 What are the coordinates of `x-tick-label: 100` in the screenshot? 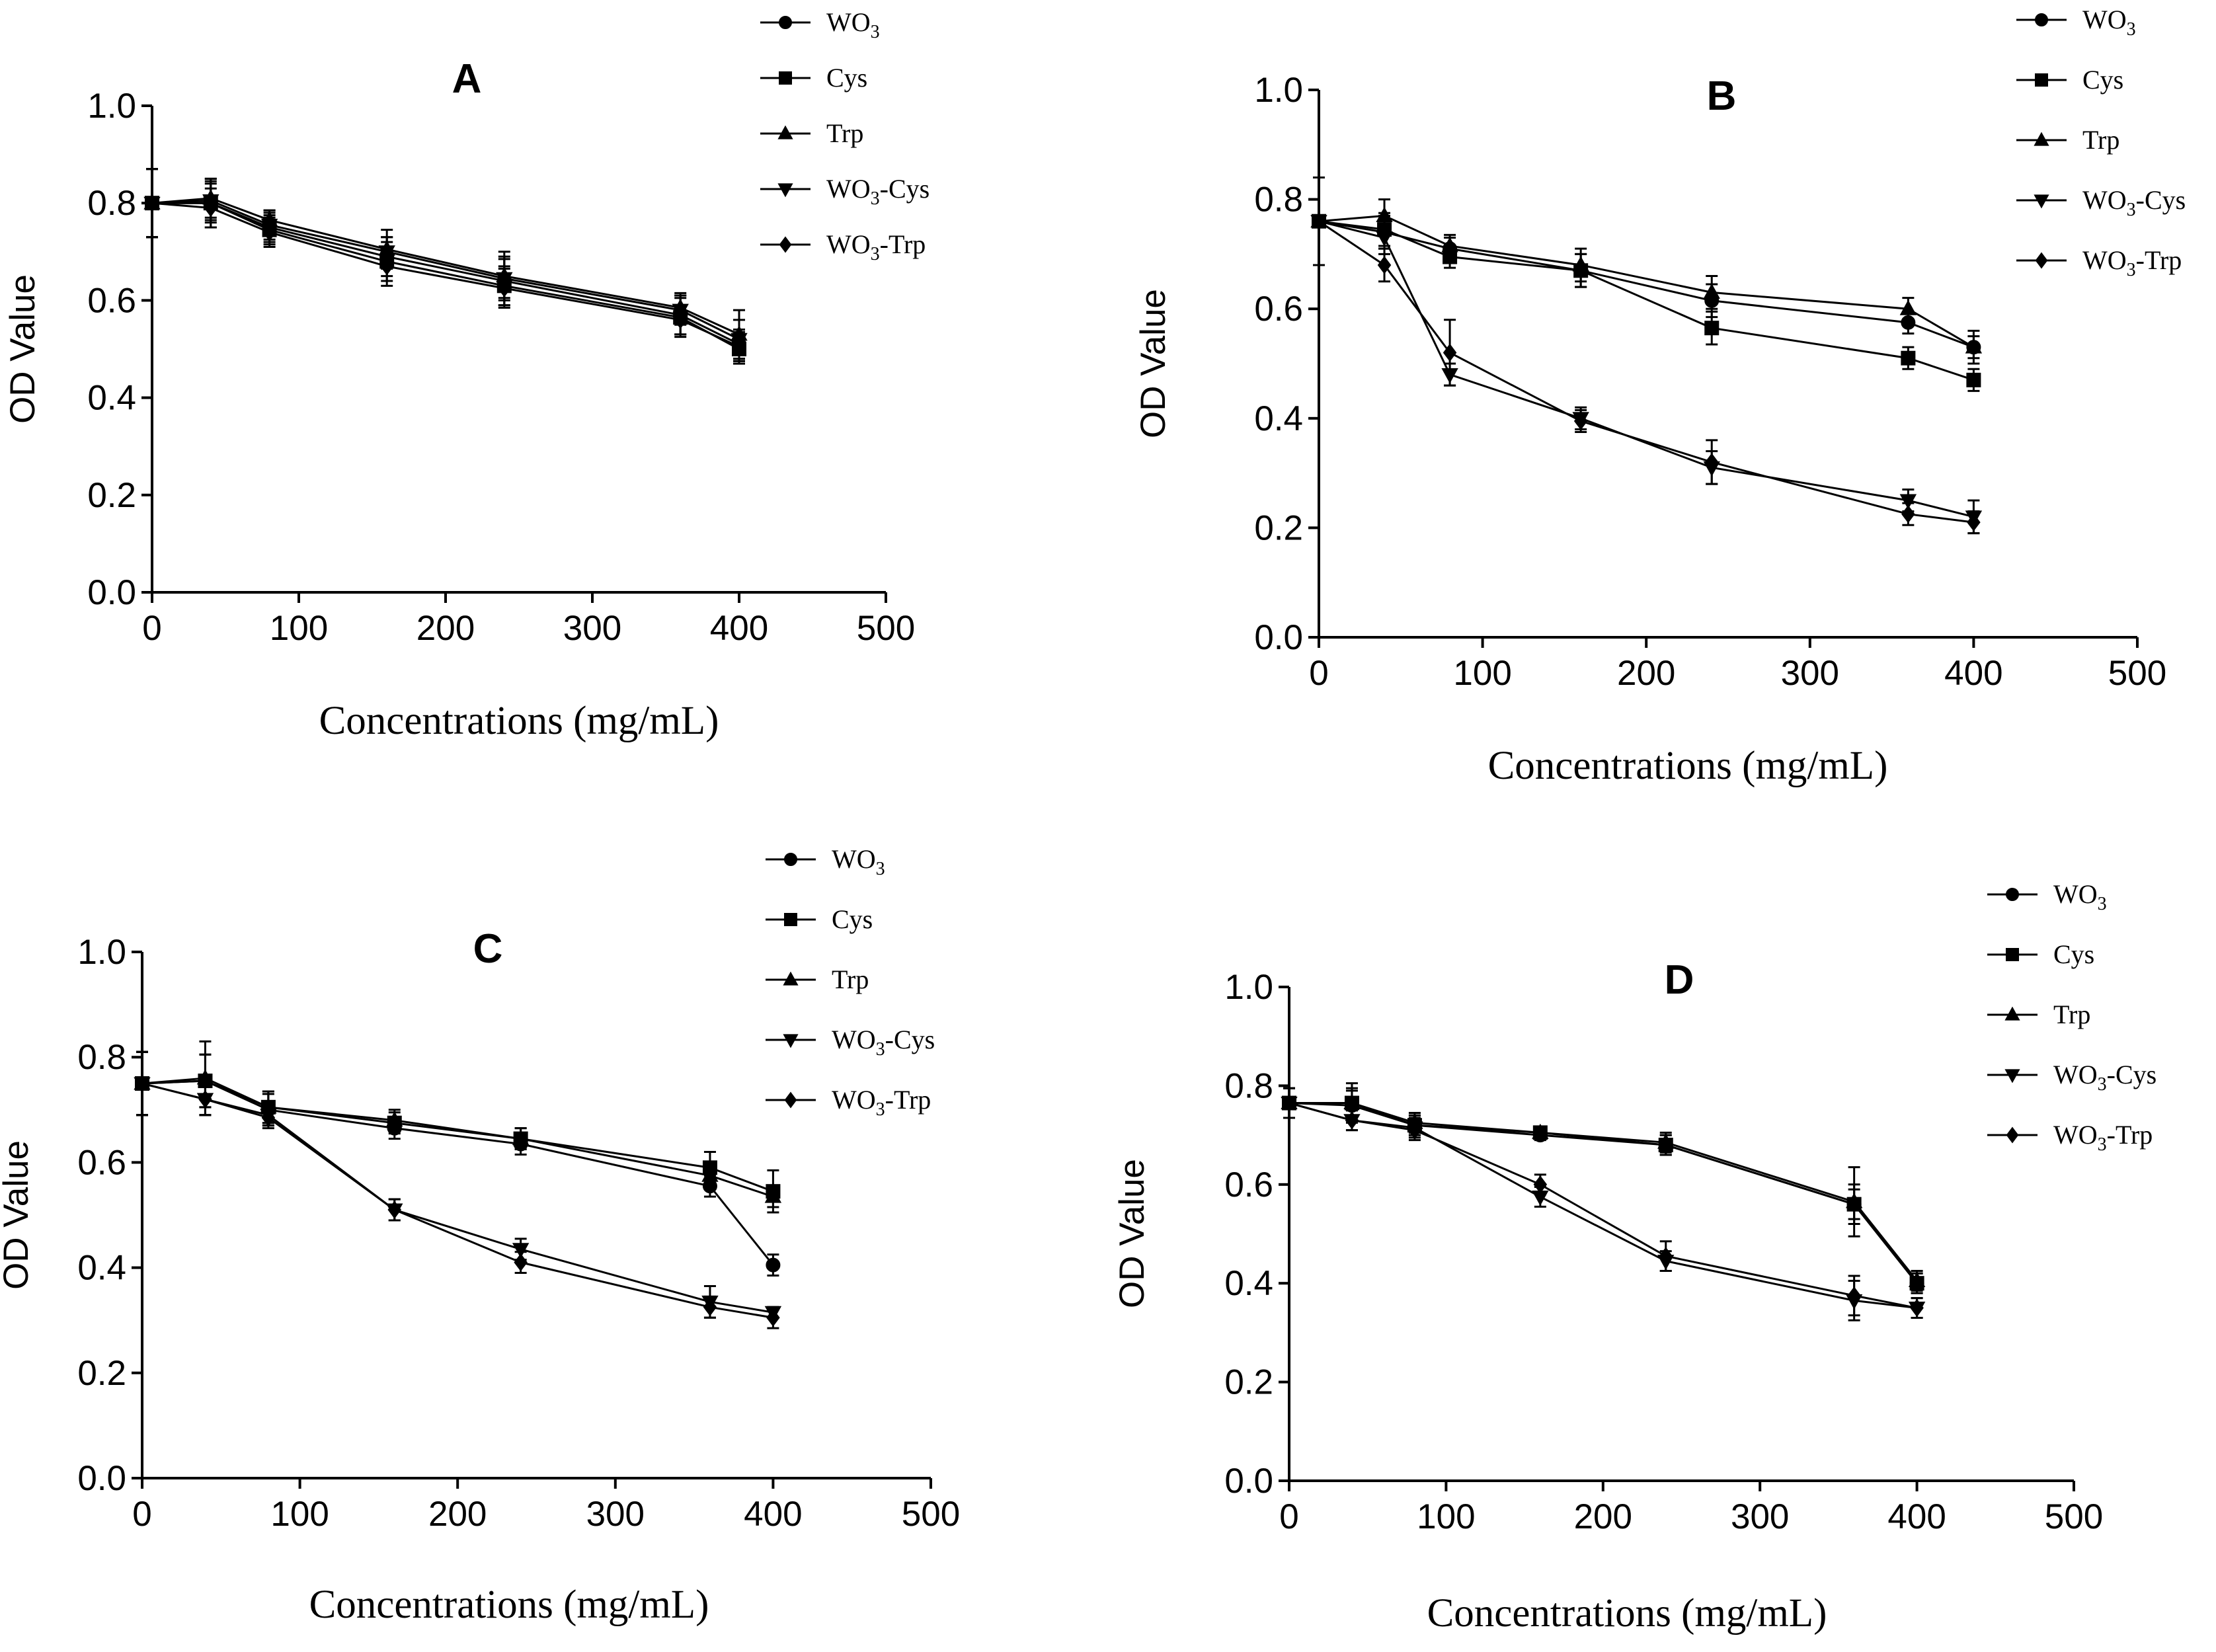 It's located at (1446, 1516).